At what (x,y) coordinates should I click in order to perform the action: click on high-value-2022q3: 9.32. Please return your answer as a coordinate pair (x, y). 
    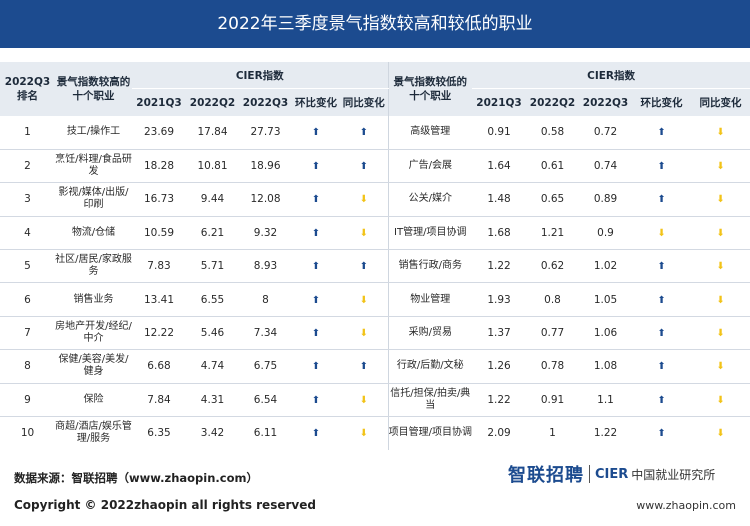
    Looking at the image, I should click on (265, 233).